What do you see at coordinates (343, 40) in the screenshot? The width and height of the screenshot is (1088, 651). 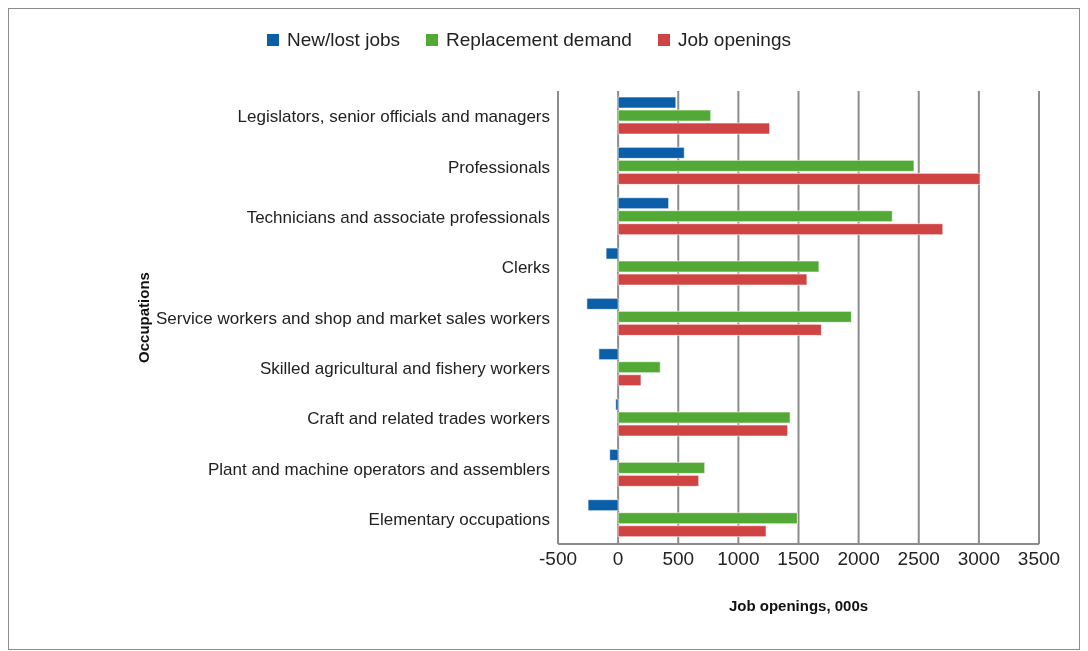 I see `legend-label: New/lost jobs` at bounding box center [343, 40].